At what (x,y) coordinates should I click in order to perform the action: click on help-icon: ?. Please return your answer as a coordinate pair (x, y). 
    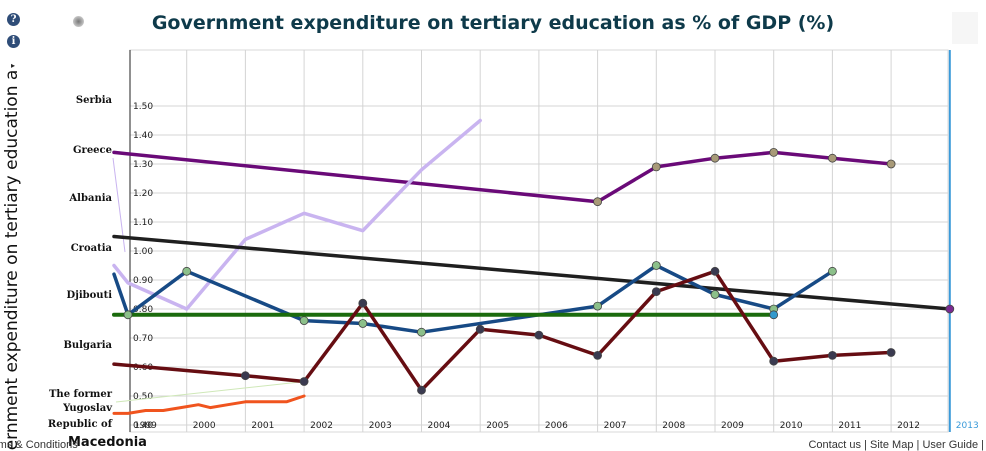
    Looking at the image, I should click on (13, 19).